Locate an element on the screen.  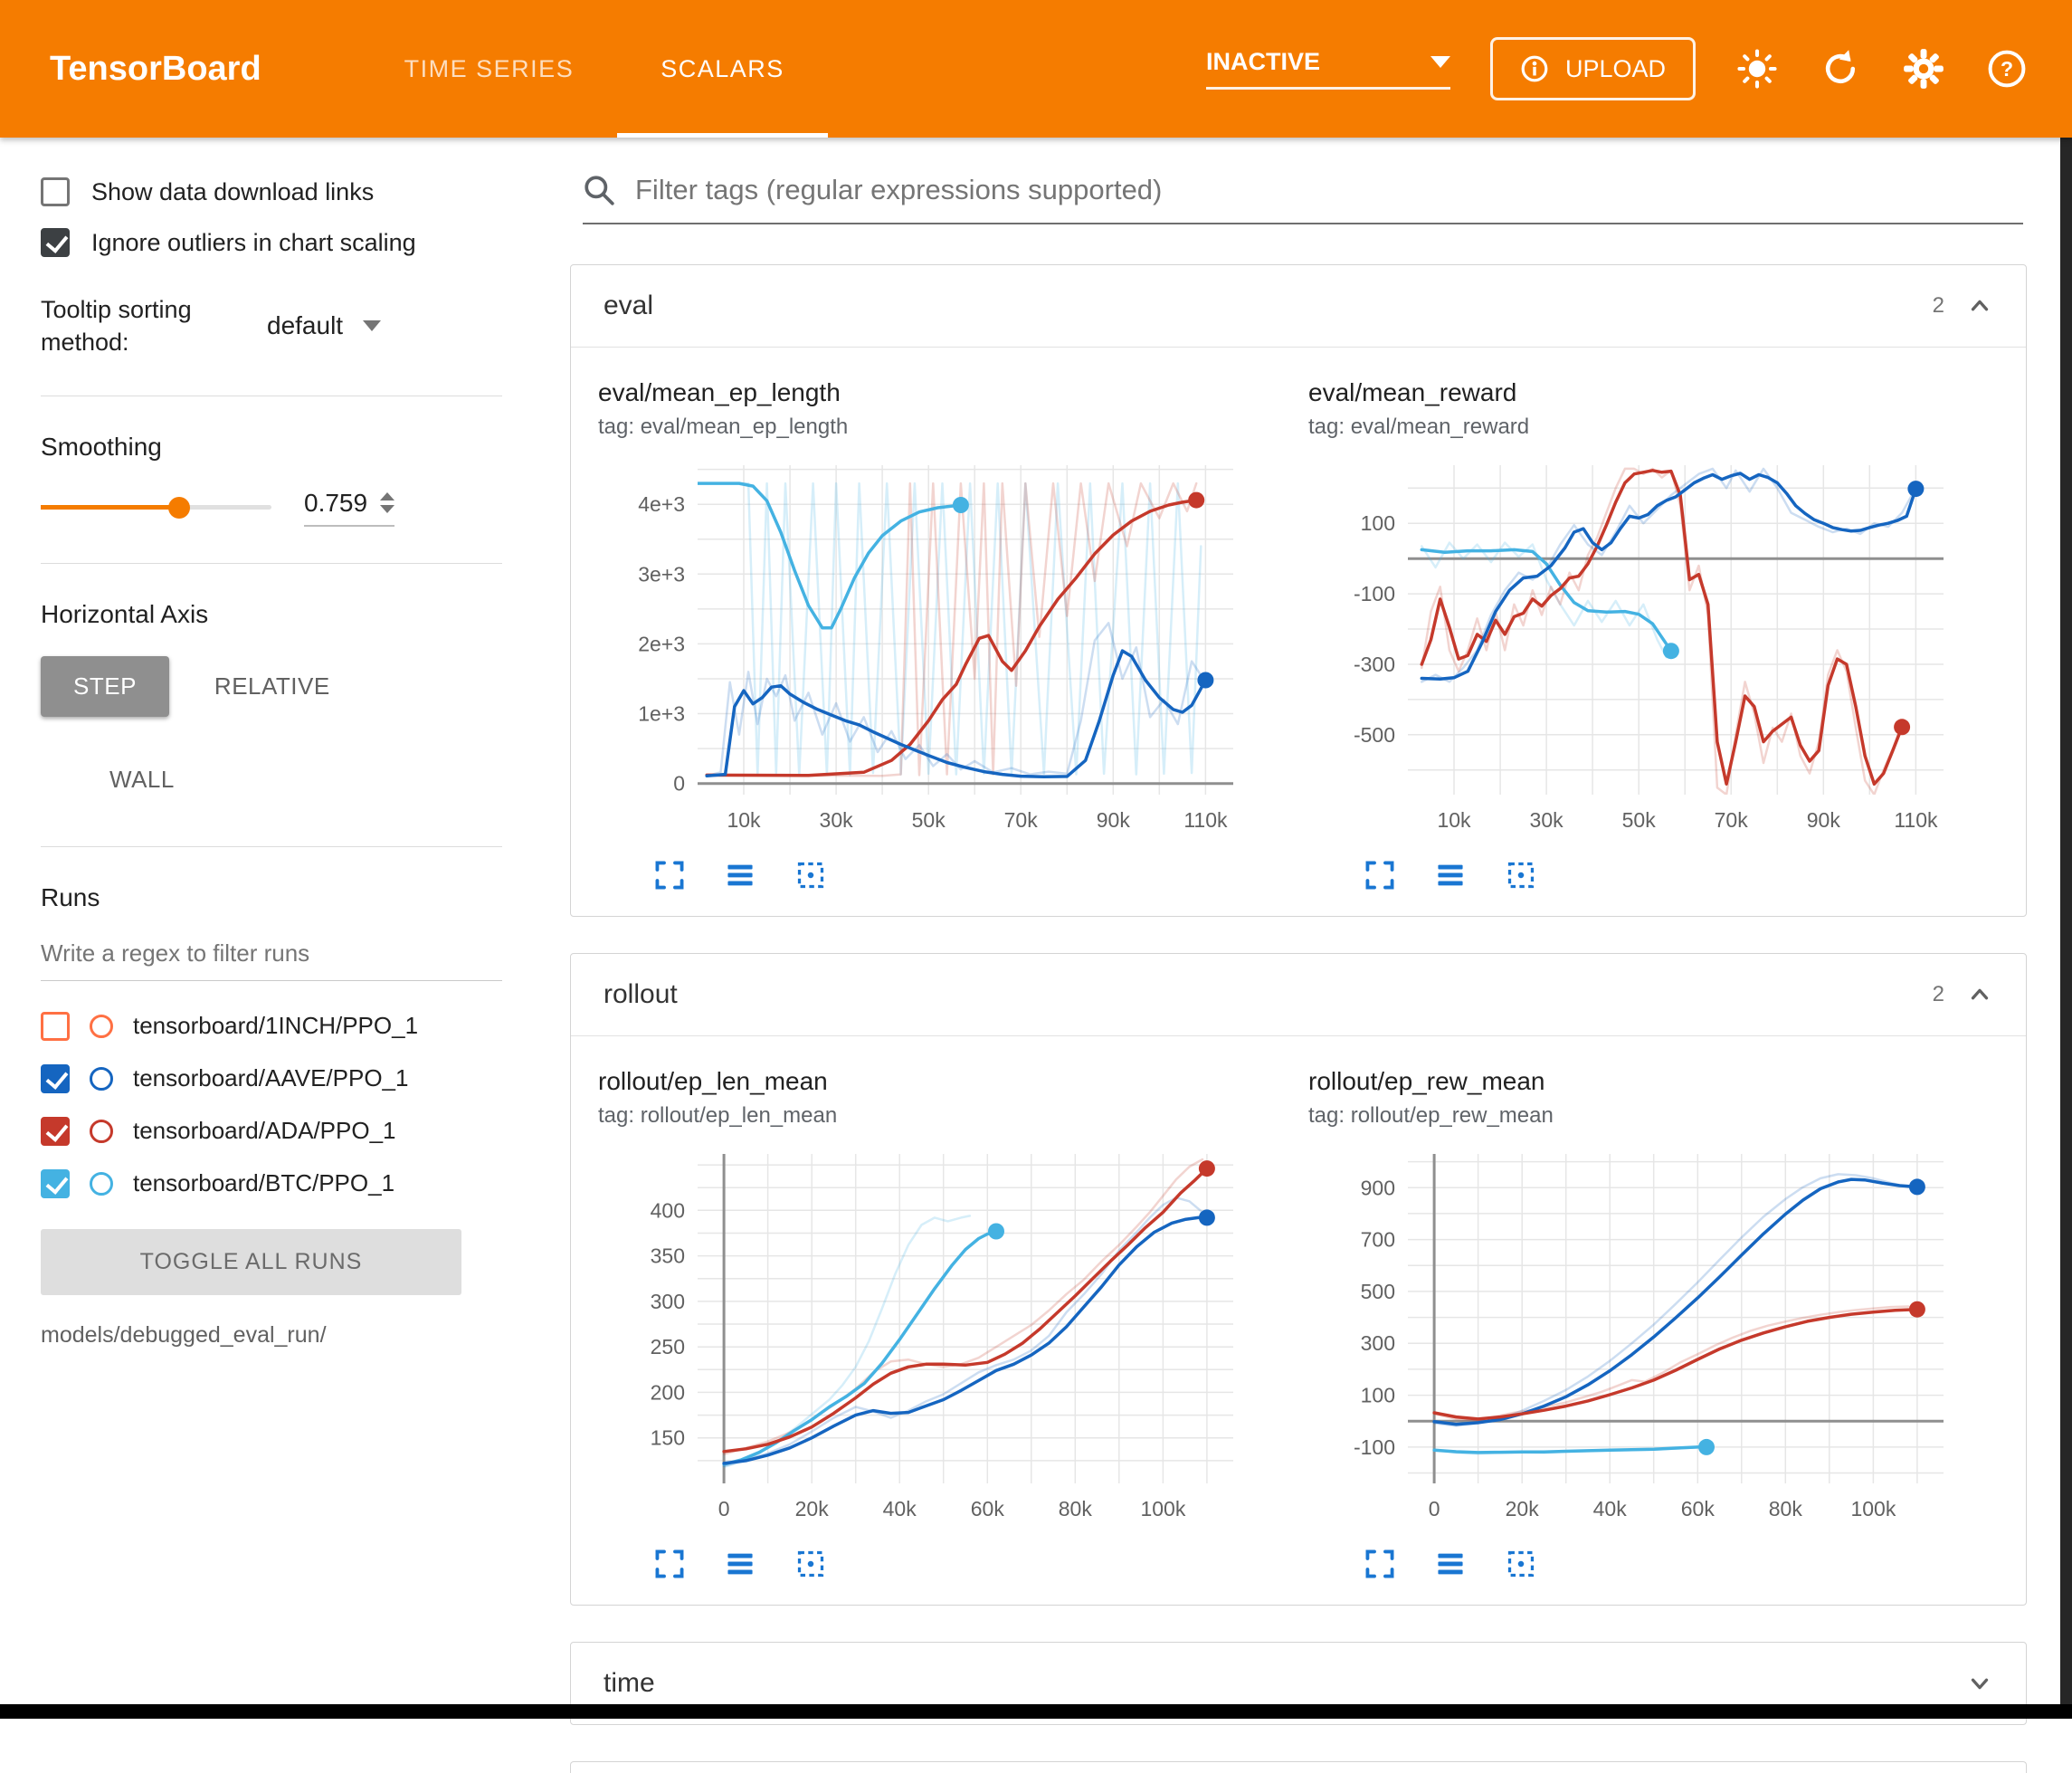
help-icon: ? is located at coordinates (2007, 69).